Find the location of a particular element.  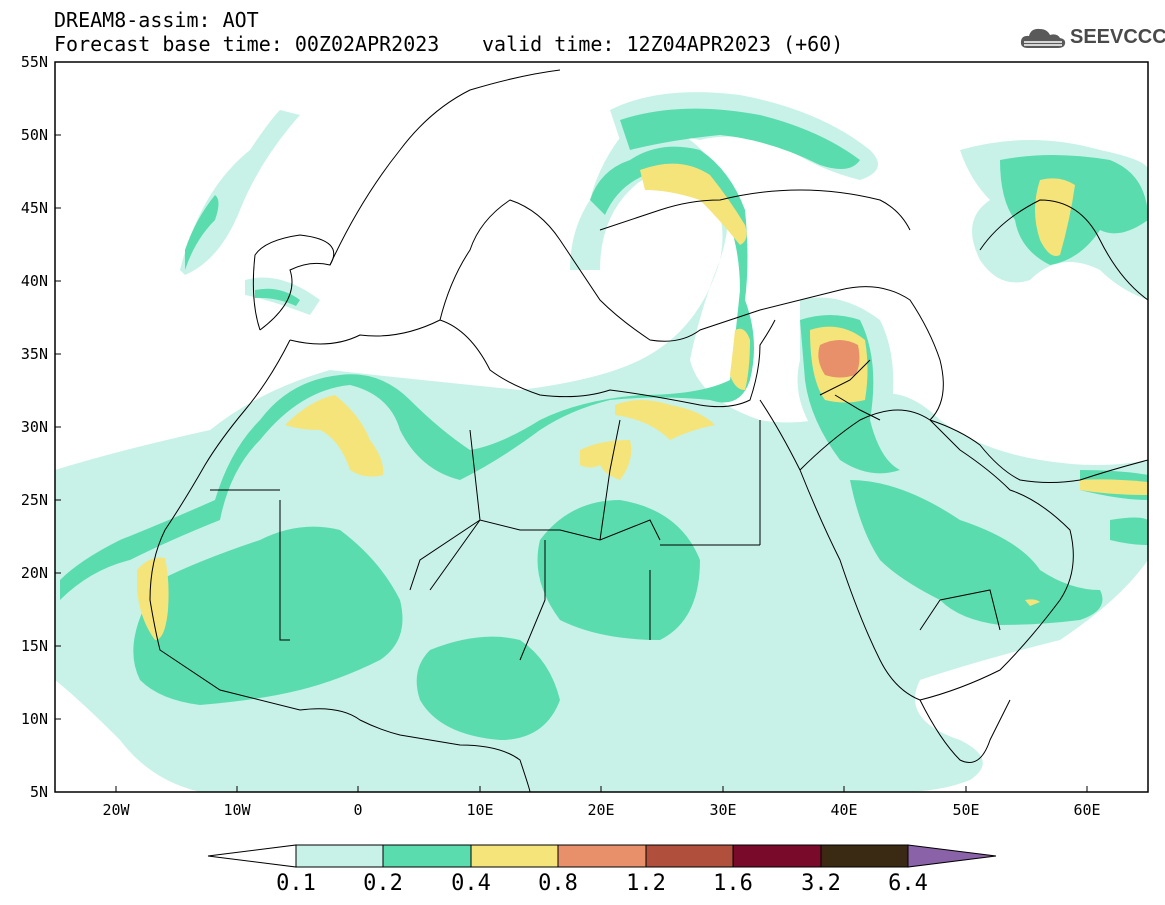

colorbar-label: 1.6 is located at coordinates (733, 883).